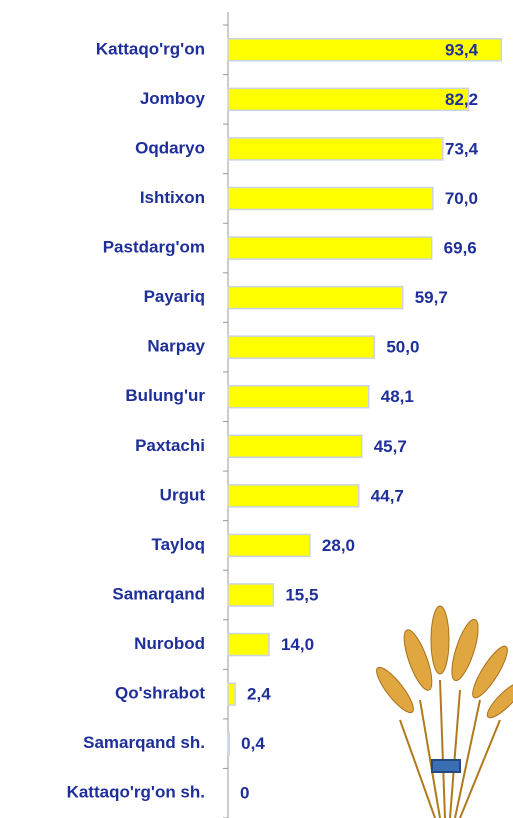 The width and height of the screenshot is (513, 818). What do you see at coordinates (431, 297) in the screenshot?
I see `value-label: 59,7` at bounding box center [431, 297].